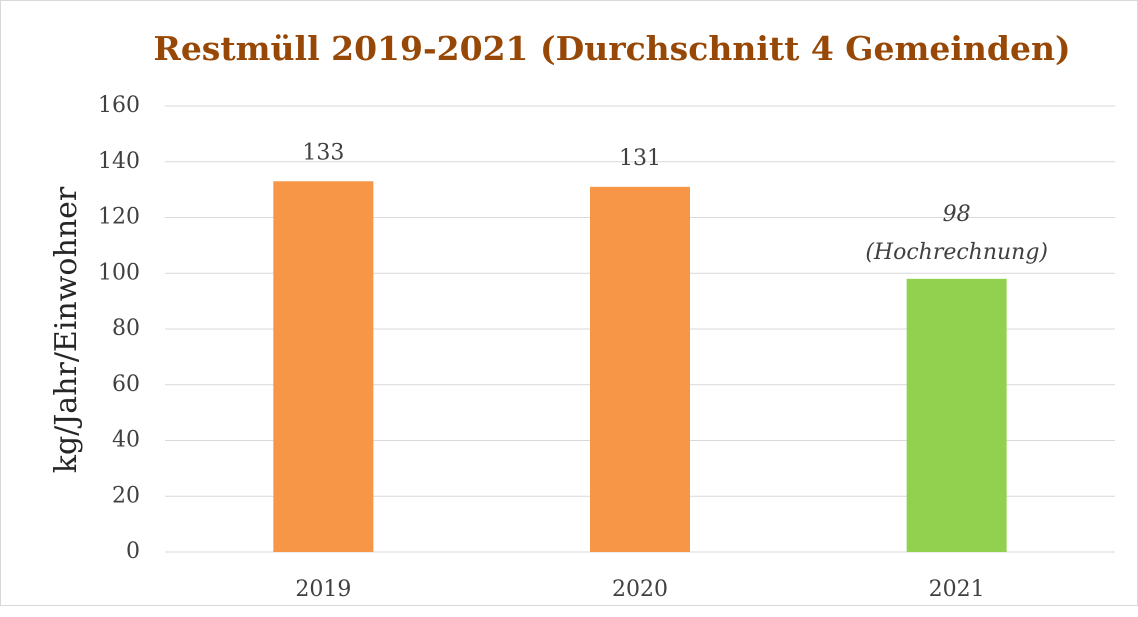 The width and height of the screenshot is (1138, 617). Describe the element at coordinates (126, 495) in the screenshot. I see `y-tick-label: 20` at that location.